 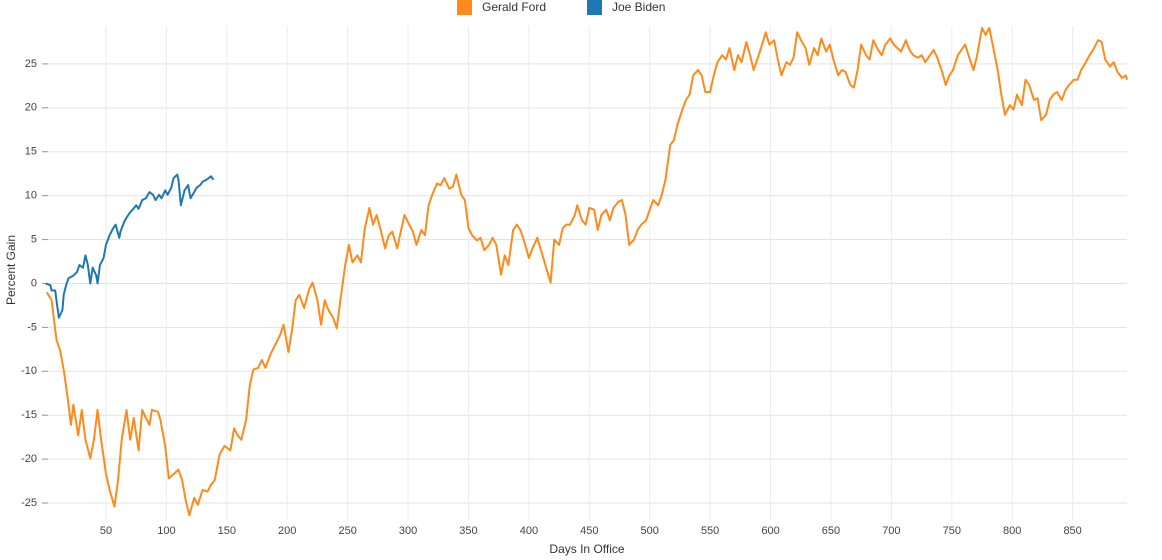 I want to click on y-tick-label: 25, so click(x=31, y=64).